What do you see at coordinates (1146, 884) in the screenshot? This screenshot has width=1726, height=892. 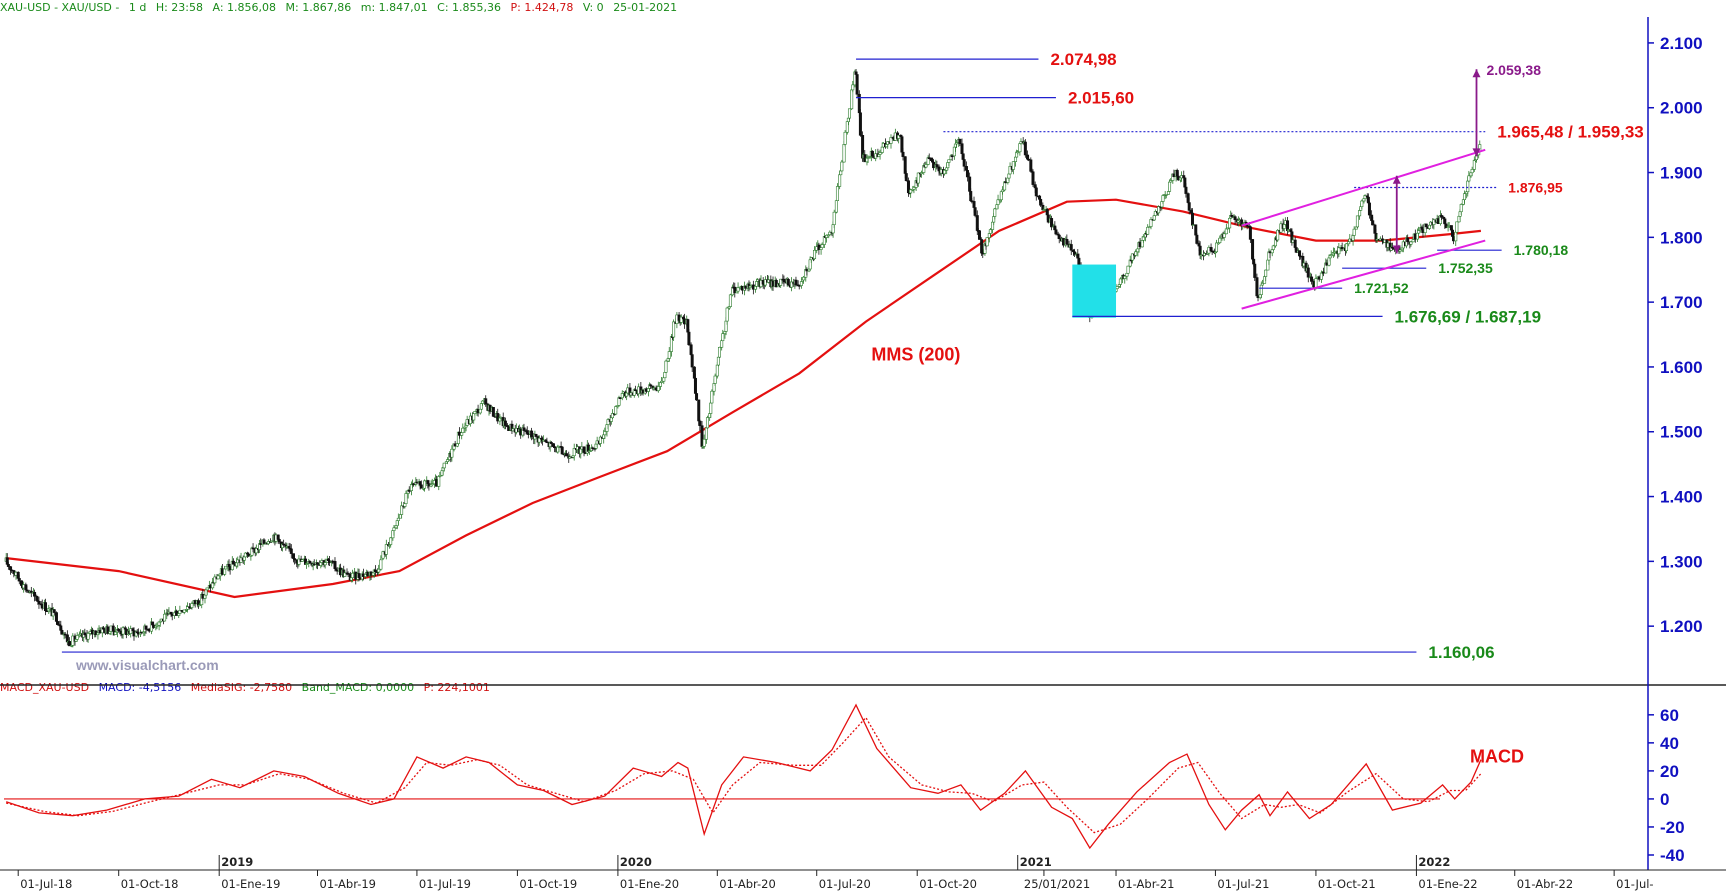 I see `x-tick-label: 01-Abr-21` at bounding box center [1146, 884].